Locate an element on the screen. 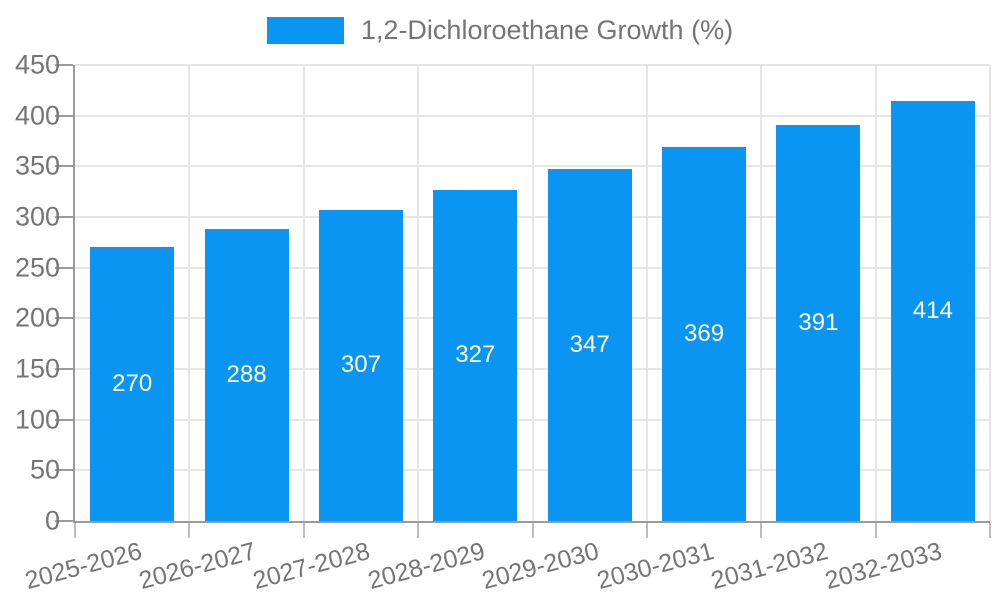 This screenshot has height=600, width=1000. bar-value-label: 369 is located at coordinates (704, 334).